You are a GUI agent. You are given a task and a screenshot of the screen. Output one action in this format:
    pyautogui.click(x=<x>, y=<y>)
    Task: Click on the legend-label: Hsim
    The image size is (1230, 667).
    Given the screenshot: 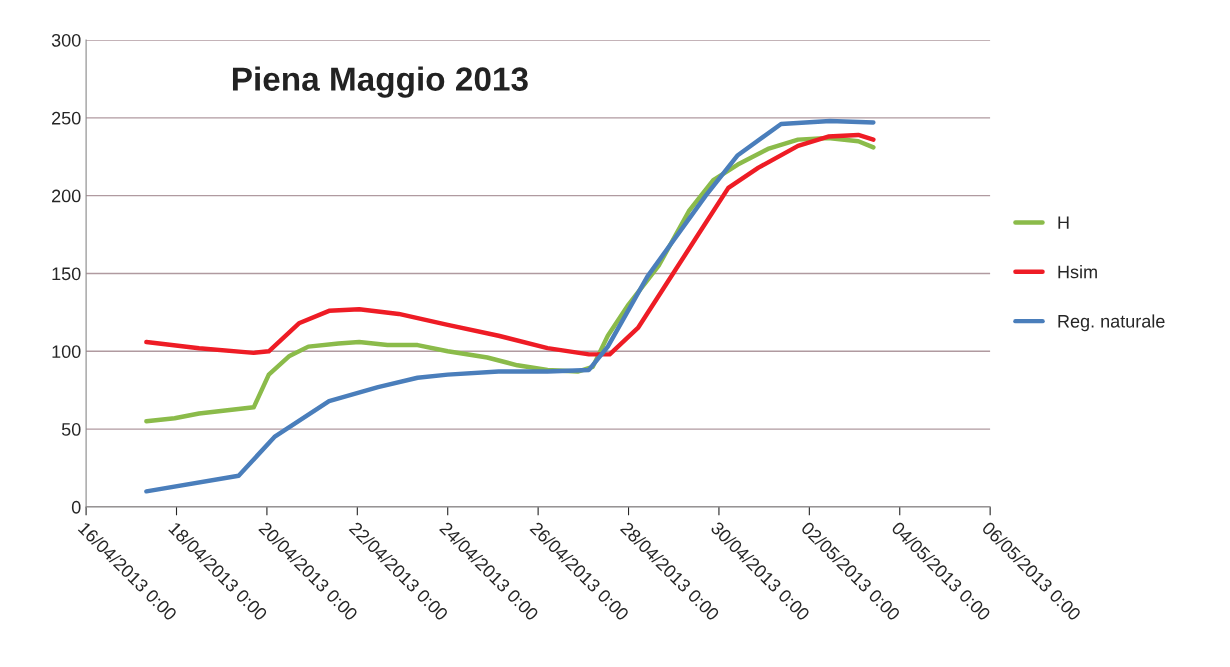 What is the action you would take?
    pyautogui.click(x=1077, y=272)
    